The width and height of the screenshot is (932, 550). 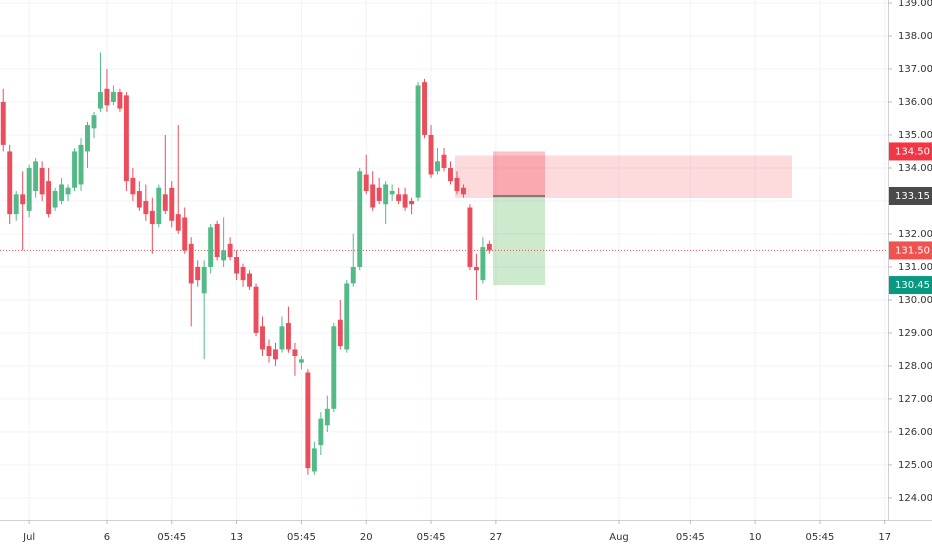 What do you see at coordinates (915, 300) in the screenshot?
I see `y-tick-label: 130.00` at bounding box center [915, 300].